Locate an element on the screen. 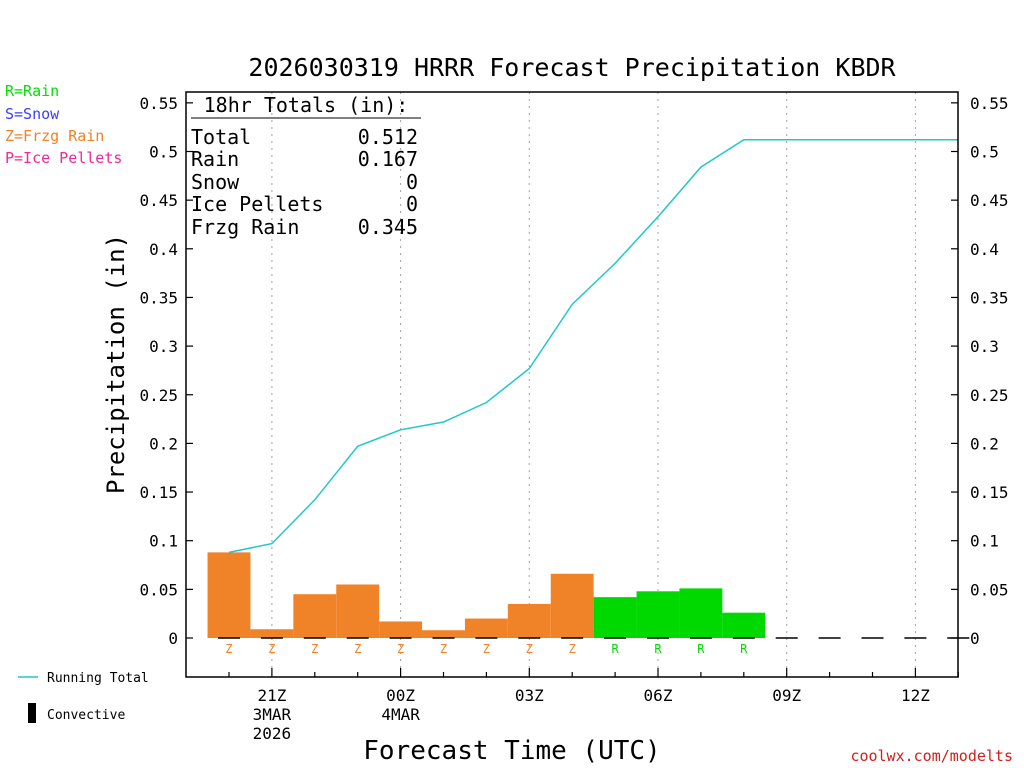 The width and height of the screenshot is (1024, 768). x-tick-label: 03Z is located at coordinates (529, 695).